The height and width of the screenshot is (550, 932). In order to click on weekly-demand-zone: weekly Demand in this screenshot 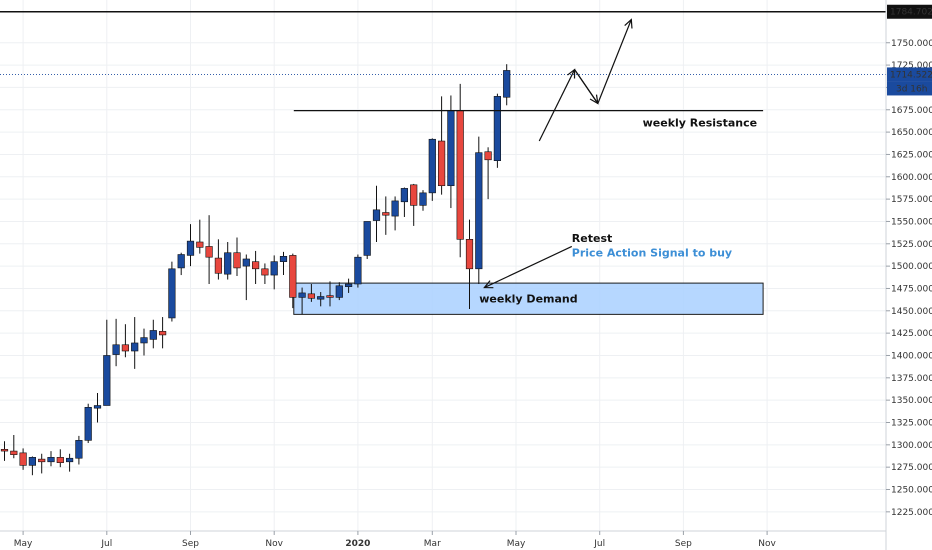, I will do `click(528, 298)`.